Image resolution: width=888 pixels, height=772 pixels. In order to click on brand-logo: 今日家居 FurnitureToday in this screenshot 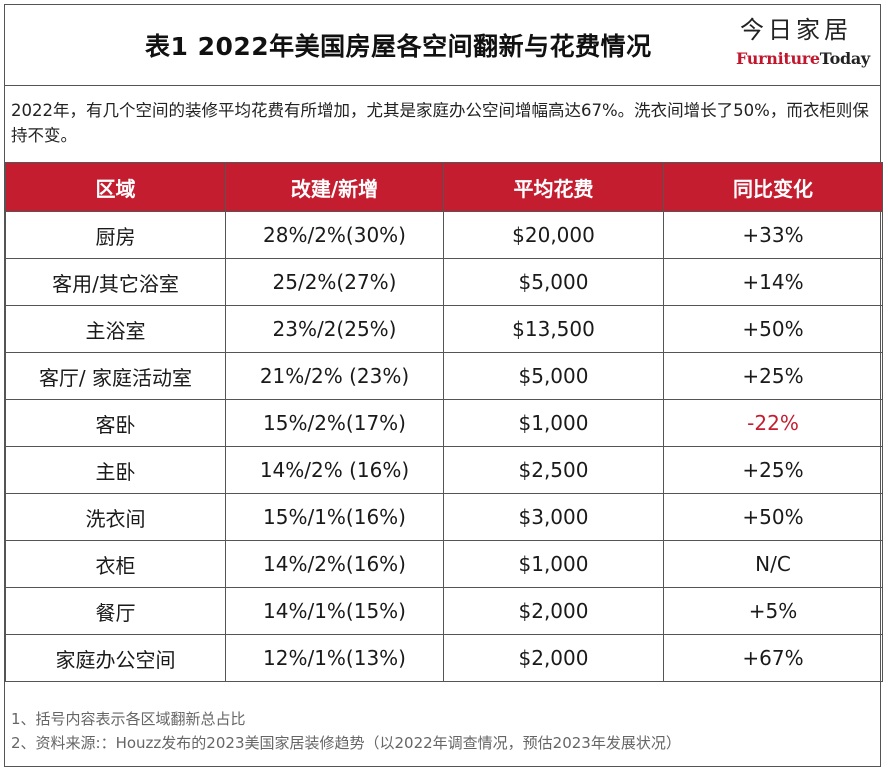, I will do `click(803, 42)`.